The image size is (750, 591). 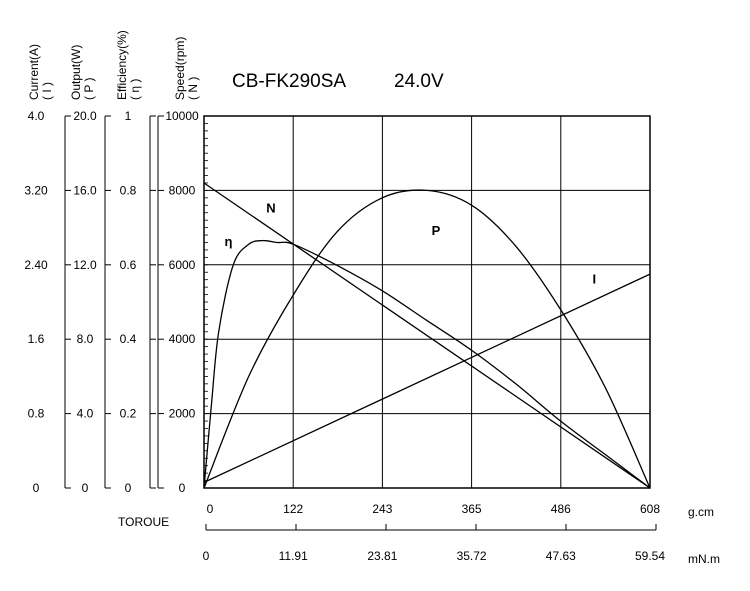 I want to click on tick-label-speed: 10000, so click(x=182, y=116).